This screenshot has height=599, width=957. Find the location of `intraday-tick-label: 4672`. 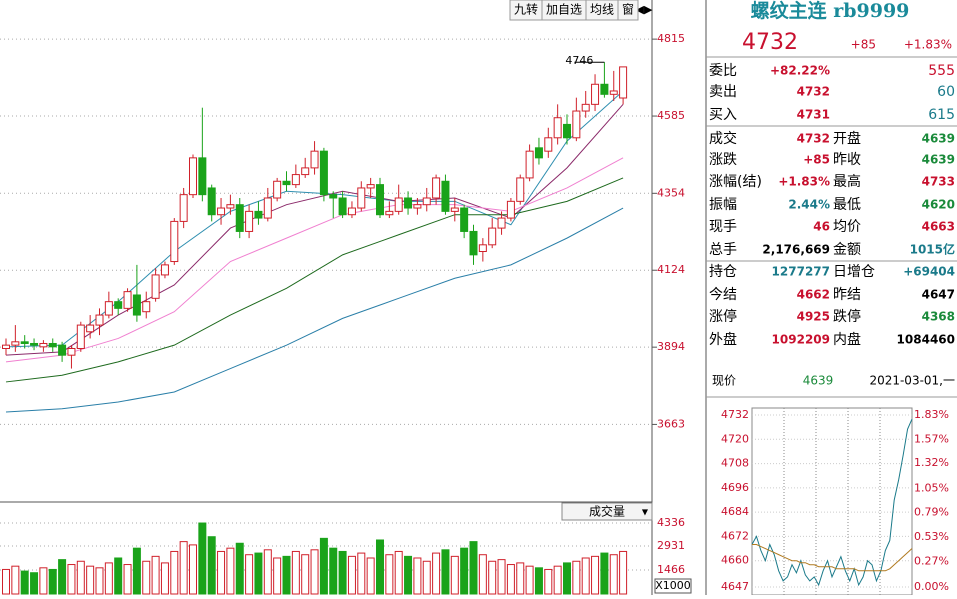

intraday-tick-label: 4672 is located at coordinates (735, 535).